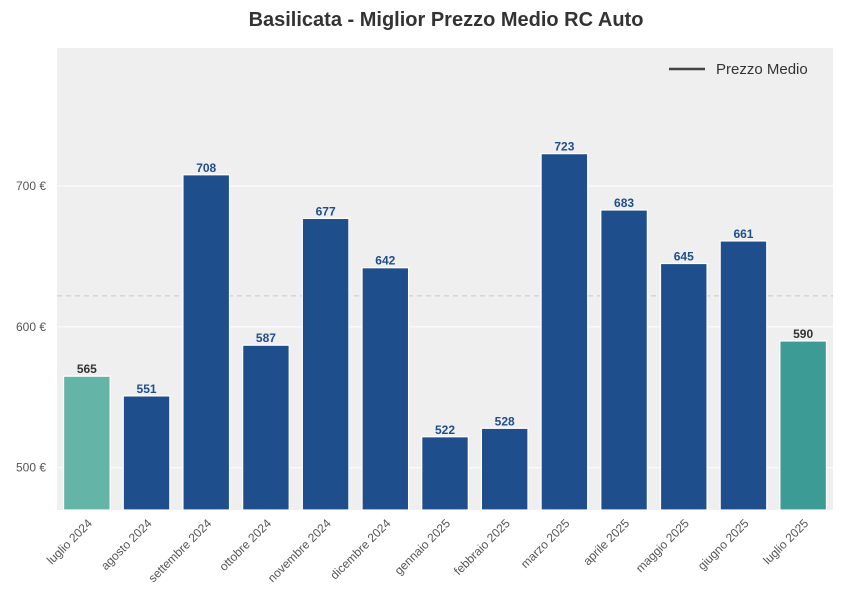  Describe the element at coordinates (762, 69) in the screenshot. I see `legend-label: Prezzo Medio` at that location.